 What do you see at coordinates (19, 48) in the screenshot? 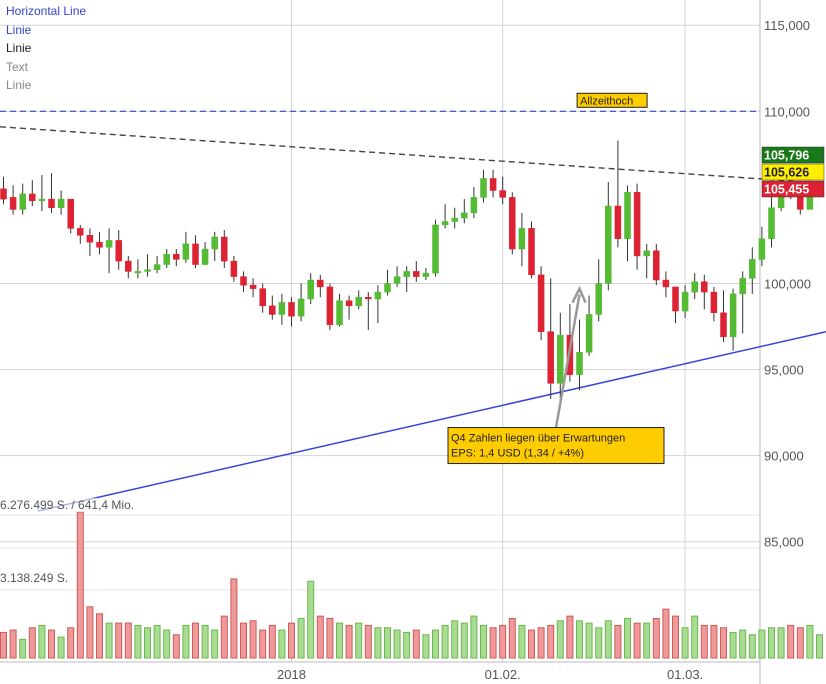
I see `legend-item-line-black: Linie` at bounding box center [19, 48].